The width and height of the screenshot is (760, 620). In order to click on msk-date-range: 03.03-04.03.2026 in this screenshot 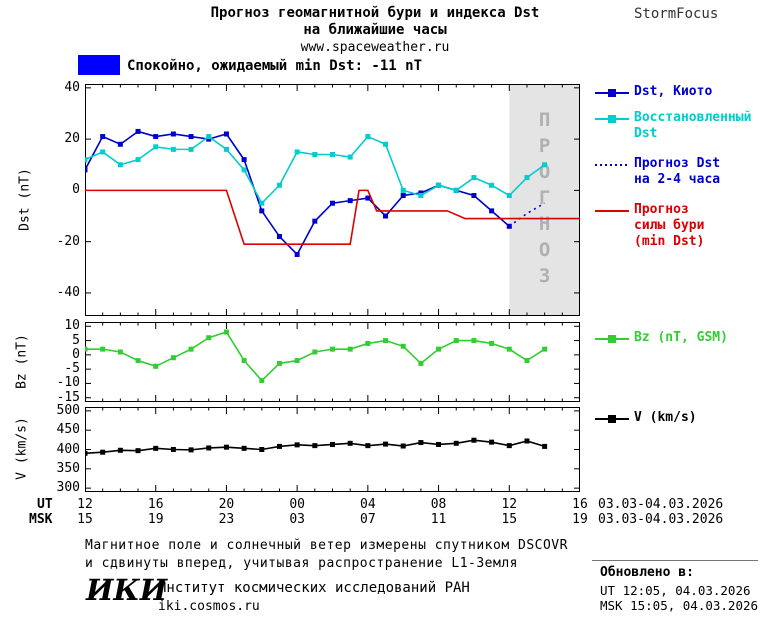, I will do `click(661, 519)`.